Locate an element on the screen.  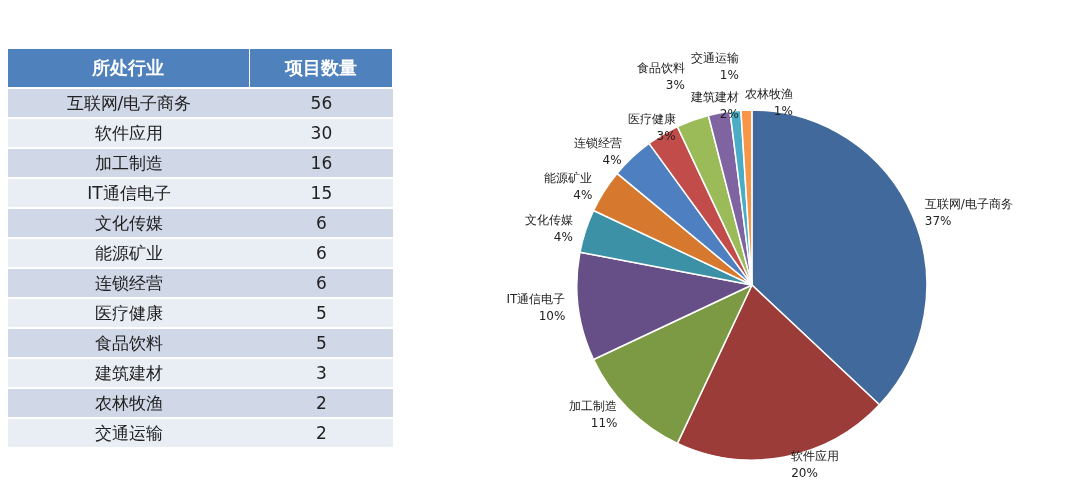
slice-label: 文化传媒 is located at coordinates (548, 219).